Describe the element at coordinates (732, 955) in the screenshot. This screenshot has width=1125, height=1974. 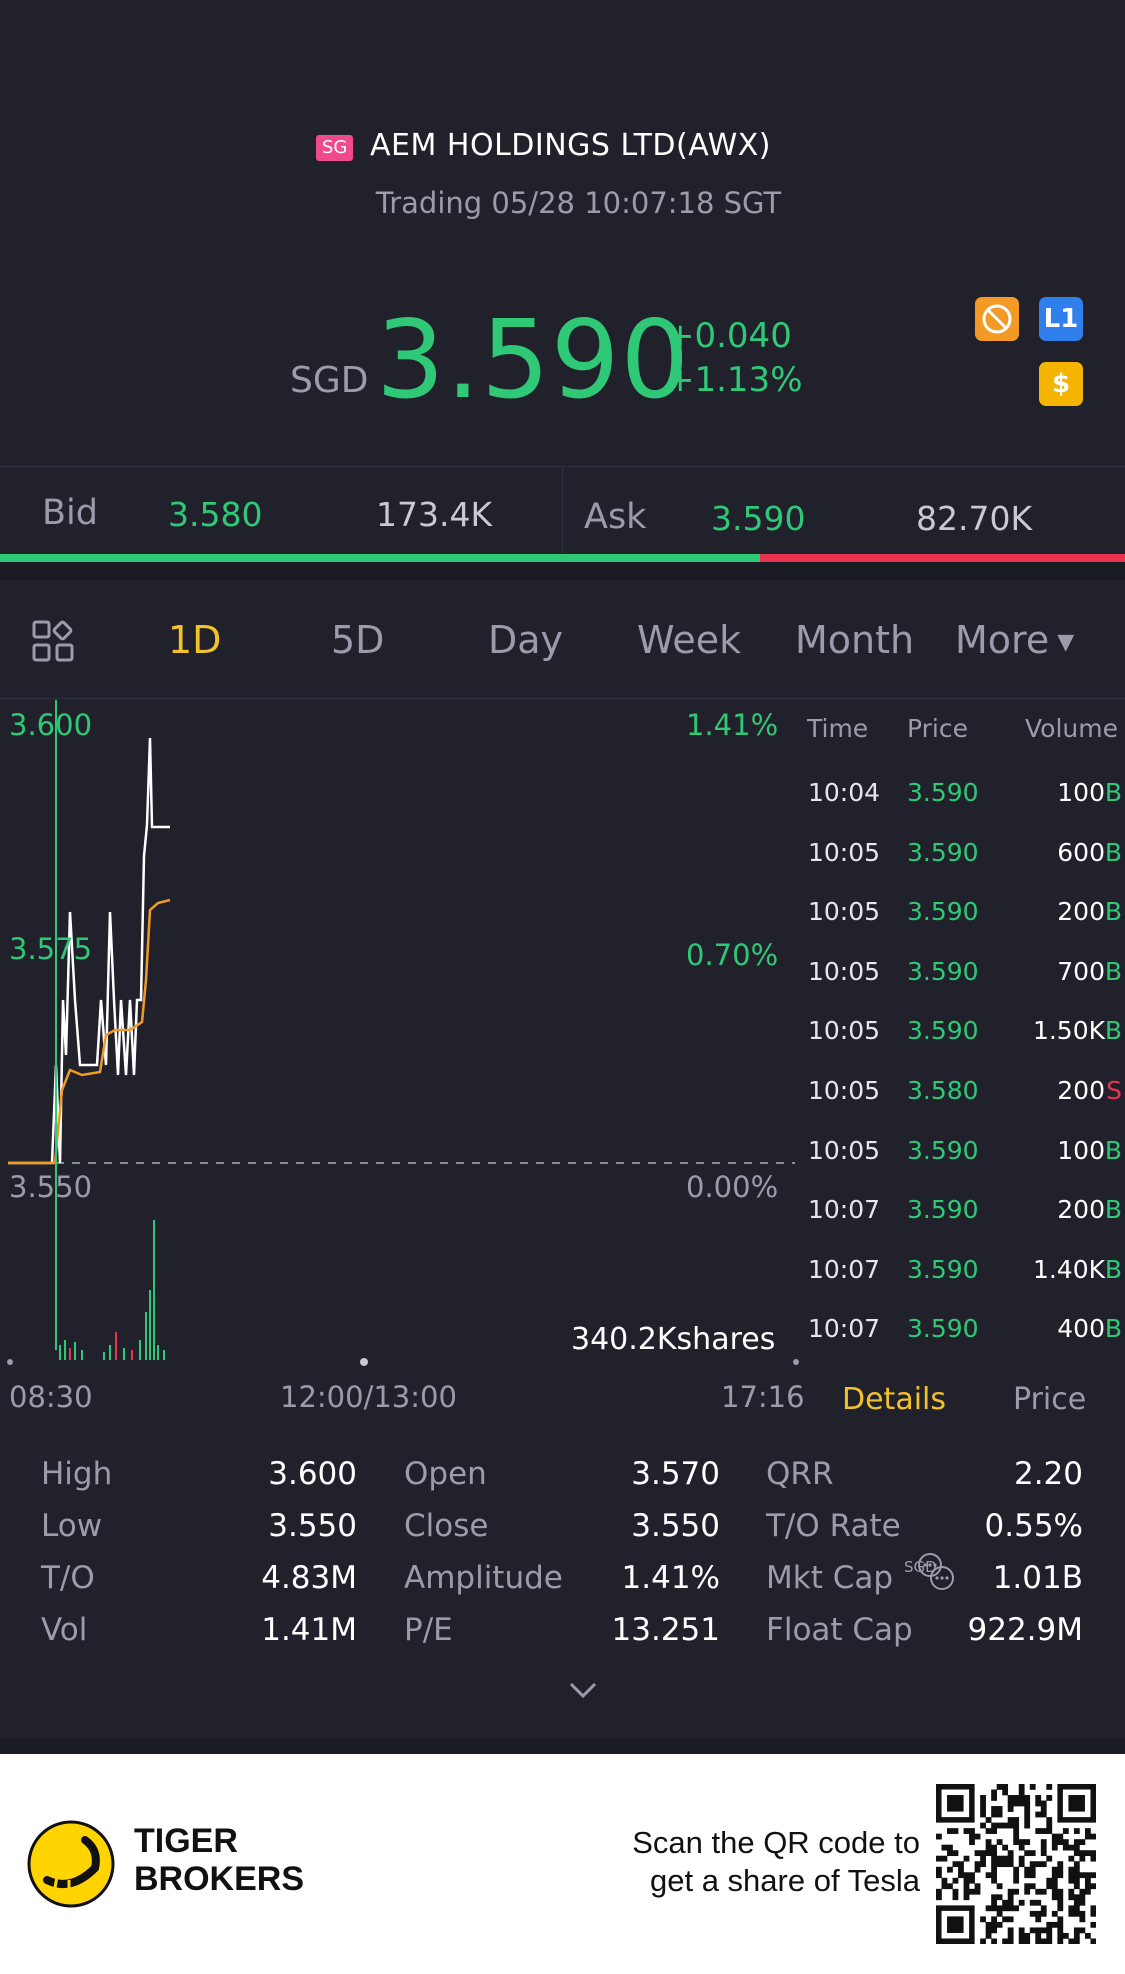
I see `pct-axis-mid: 0.70%` at that location.